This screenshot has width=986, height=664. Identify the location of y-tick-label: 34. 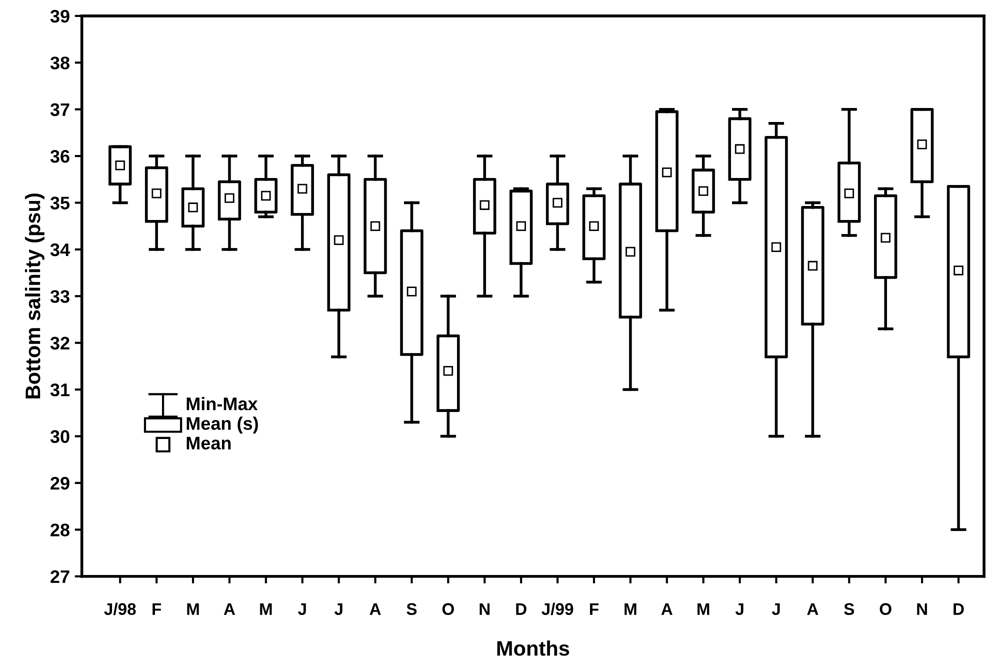
(60, 249).